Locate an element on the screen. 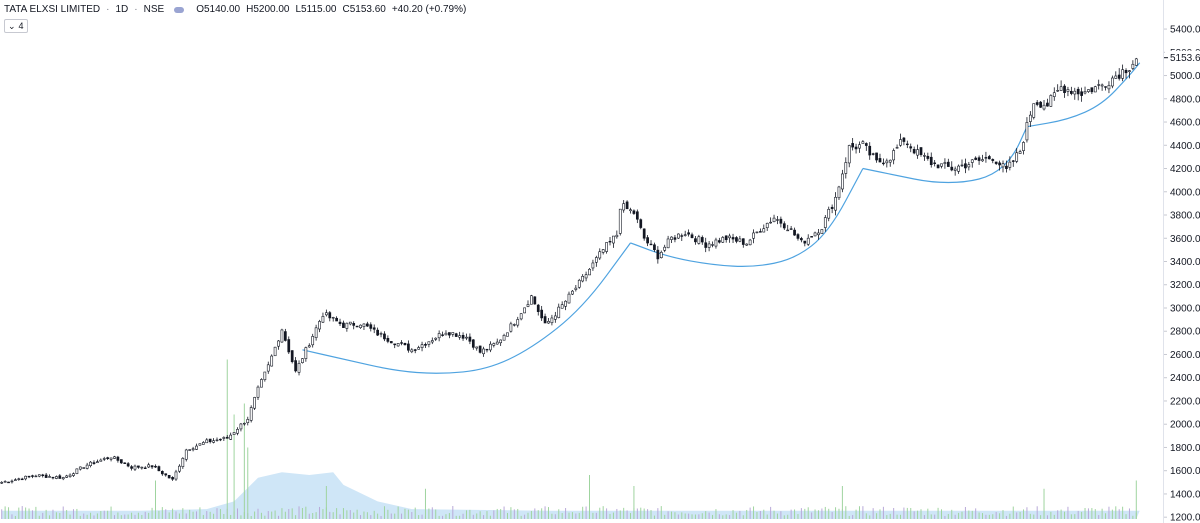 The width and height of the screenshot is (1200, 523). chevron-down-icon: ⌄ is located at coordinates (12, 26).